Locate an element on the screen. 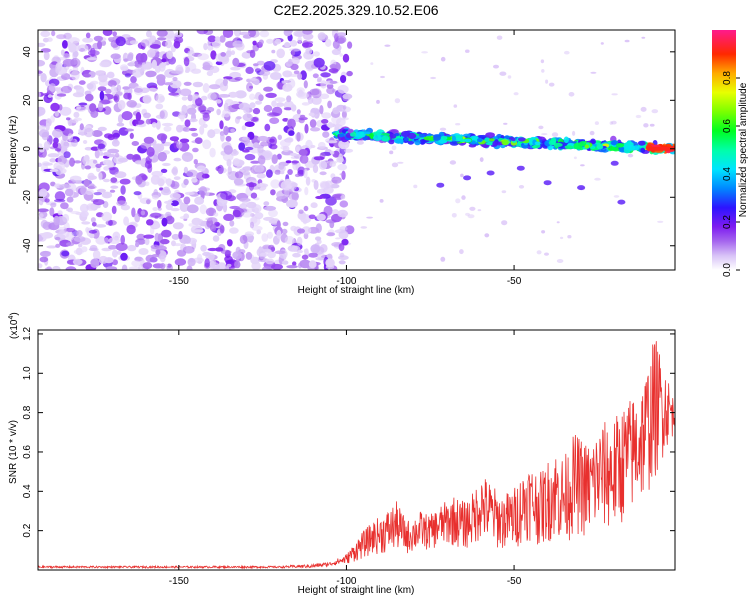  off-band-blob is located at coordinates (581, 188).